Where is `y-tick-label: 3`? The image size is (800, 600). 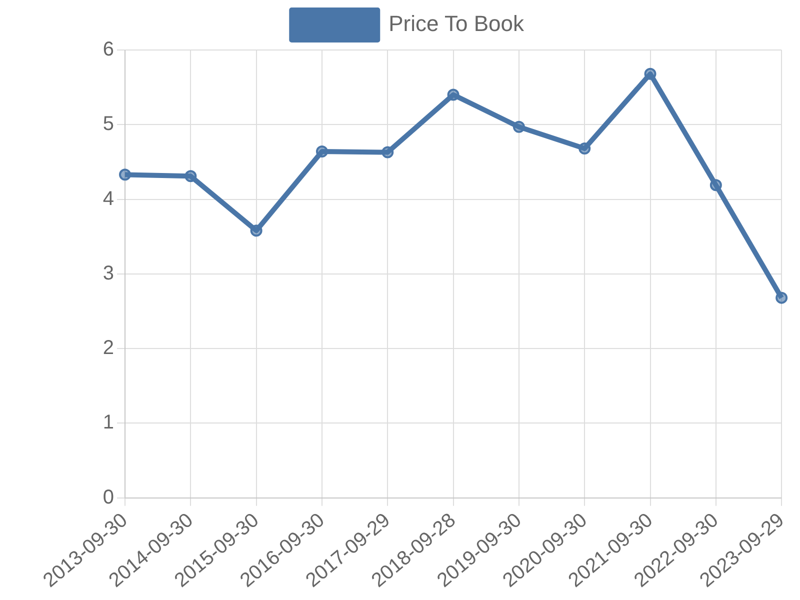
y-tick-label: 3 is located at coordinates (108, 273).